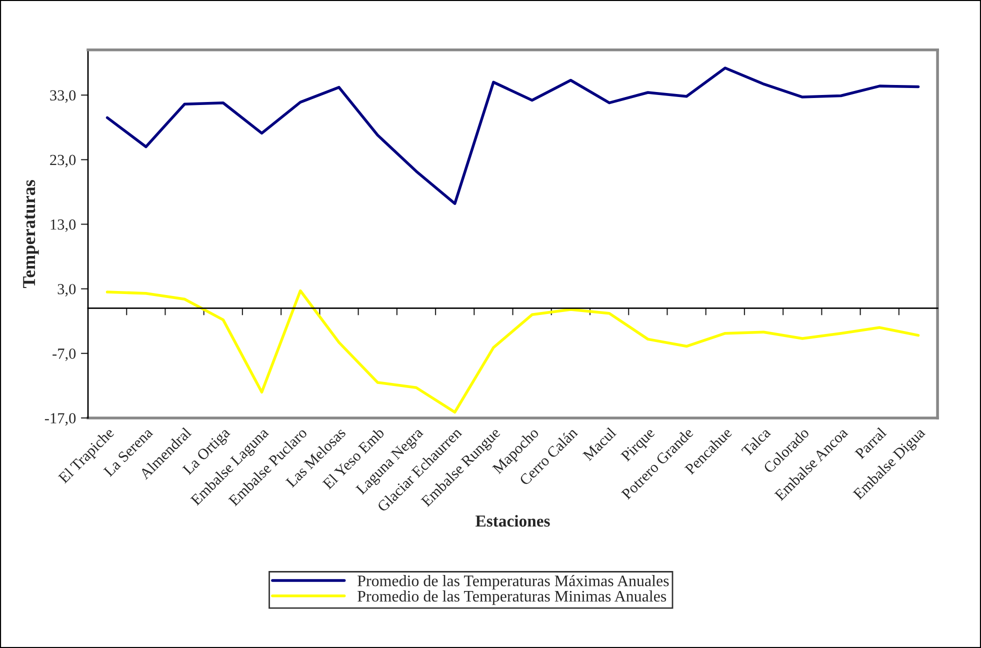  I want to click on y-axis-title: Temperaturas, so click(31, 234).